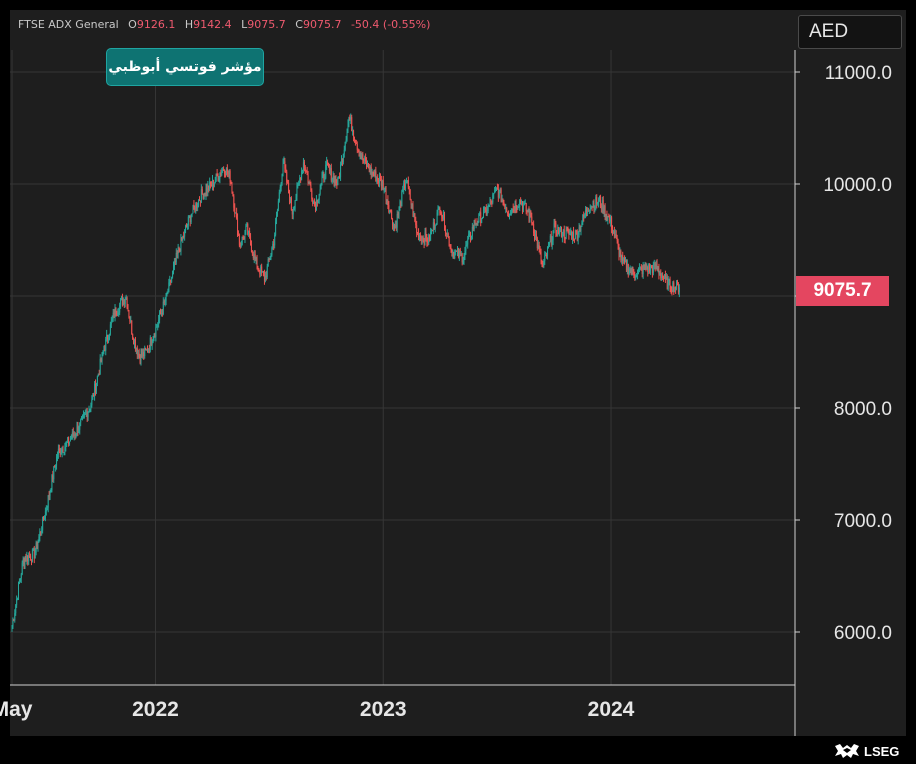  Describe the element at coordinates (850, 32) in the screenshot. I see `currency-selector: AED` at that location.